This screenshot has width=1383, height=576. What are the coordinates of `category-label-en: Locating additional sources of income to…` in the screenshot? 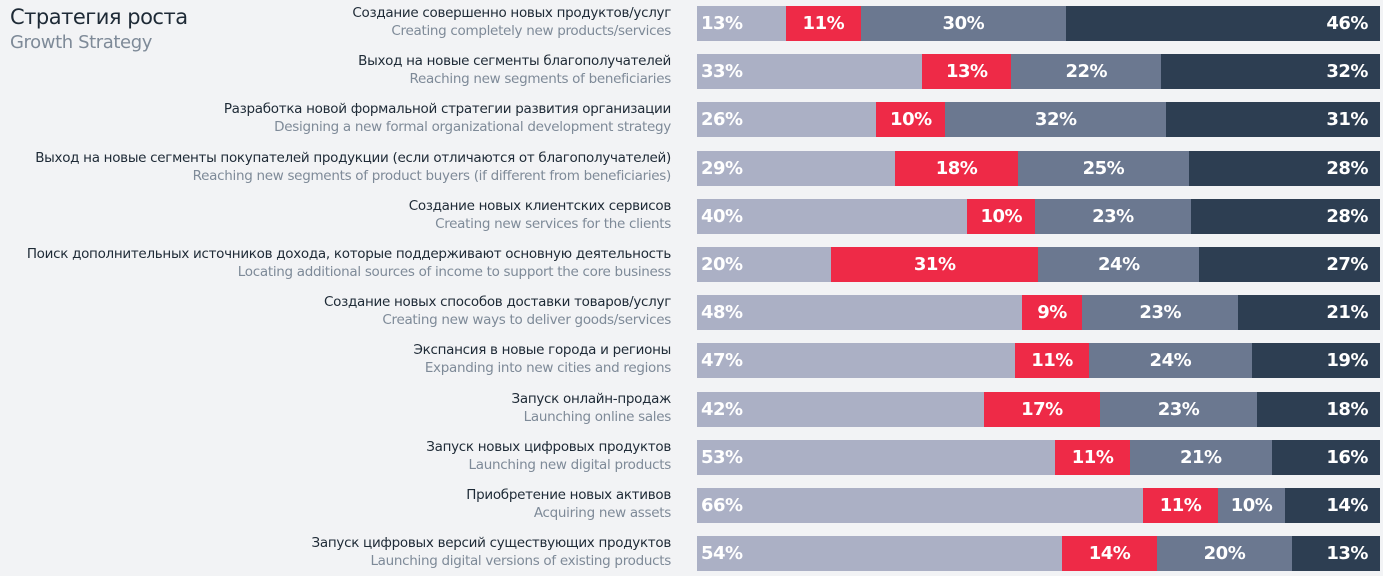 It's located at (454, 272).